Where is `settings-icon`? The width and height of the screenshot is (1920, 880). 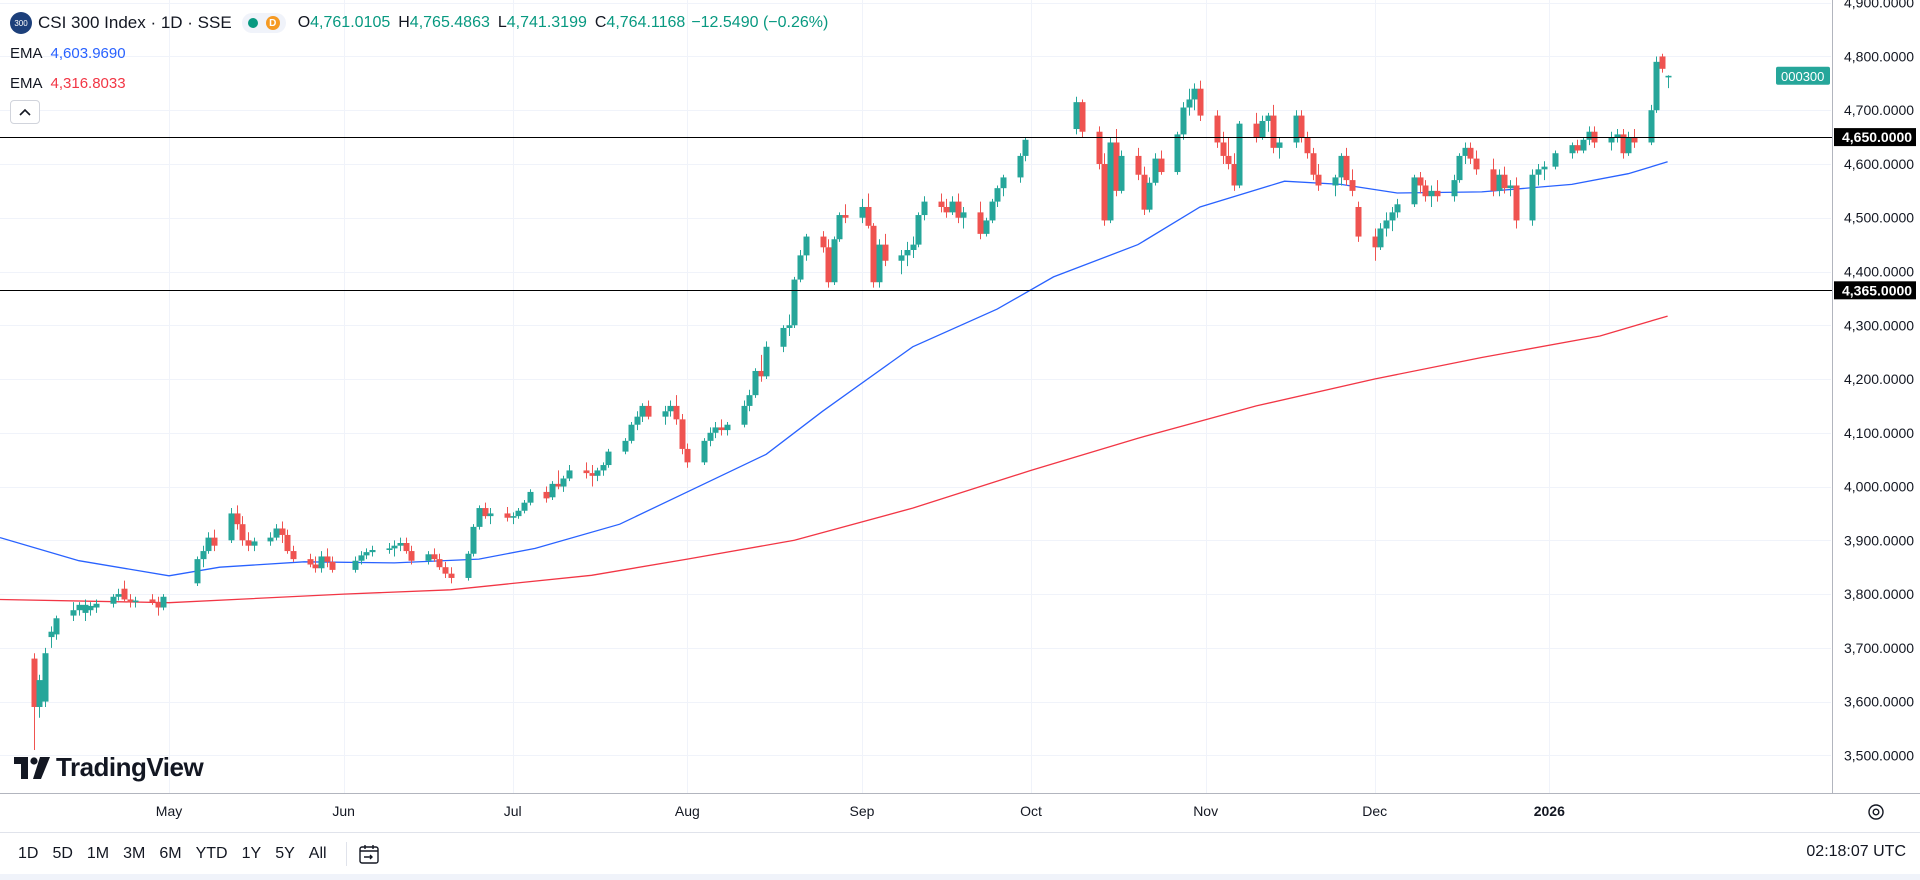
settings-icon is located at coordinates (1876, 812).